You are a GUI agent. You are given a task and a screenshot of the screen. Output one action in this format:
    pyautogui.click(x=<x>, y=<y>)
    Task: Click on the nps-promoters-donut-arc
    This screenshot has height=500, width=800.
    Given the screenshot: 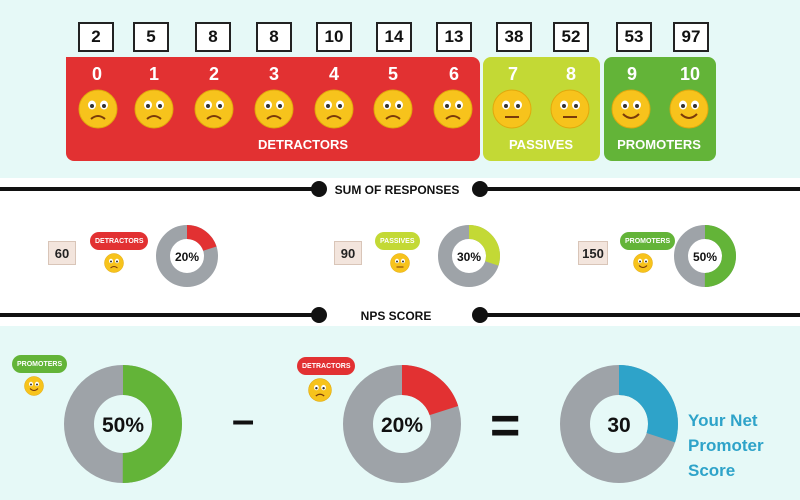 What is the action you would take?
    pyautogui.click(x=123, y=424)
    